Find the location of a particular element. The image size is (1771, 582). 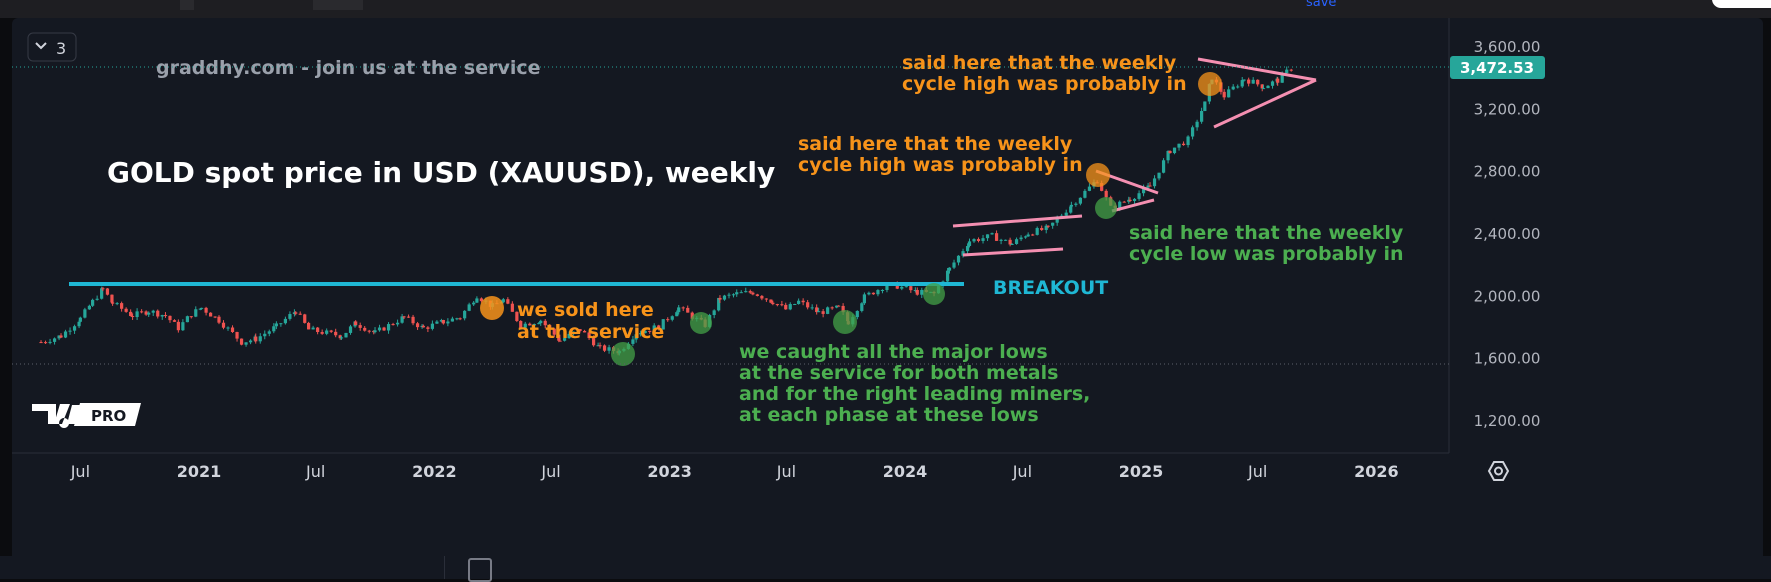

account-button is located at coordinates (1741, 4).